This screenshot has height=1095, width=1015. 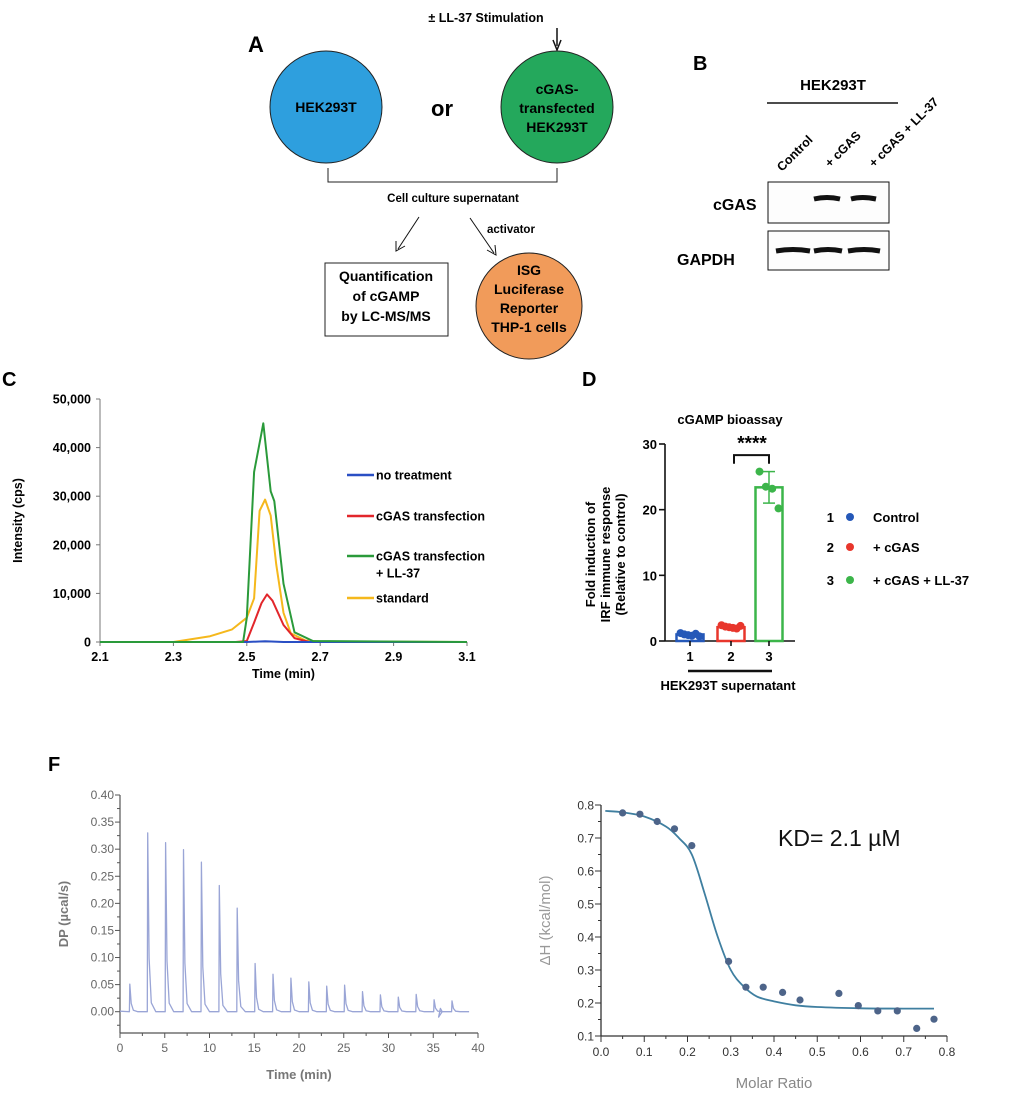 I want to click on quant-line1: Quantification, so click(x=386, y=276).